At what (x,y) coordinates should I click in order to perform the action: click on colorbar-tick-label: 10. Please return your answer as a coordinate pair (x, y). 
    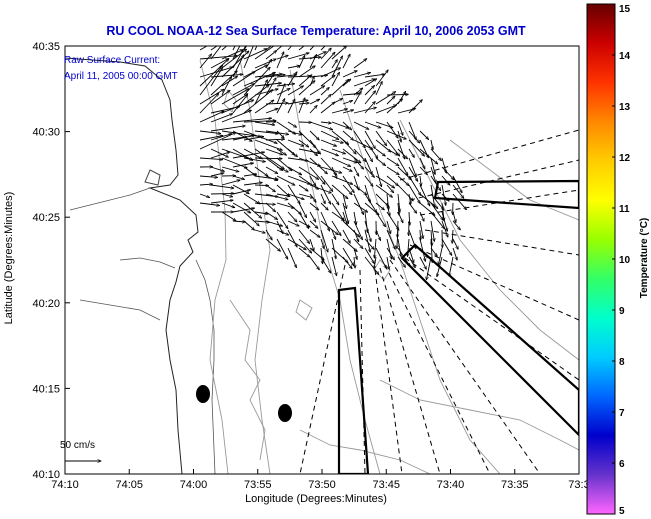
    Looking at the image, I should click on (625, 260).